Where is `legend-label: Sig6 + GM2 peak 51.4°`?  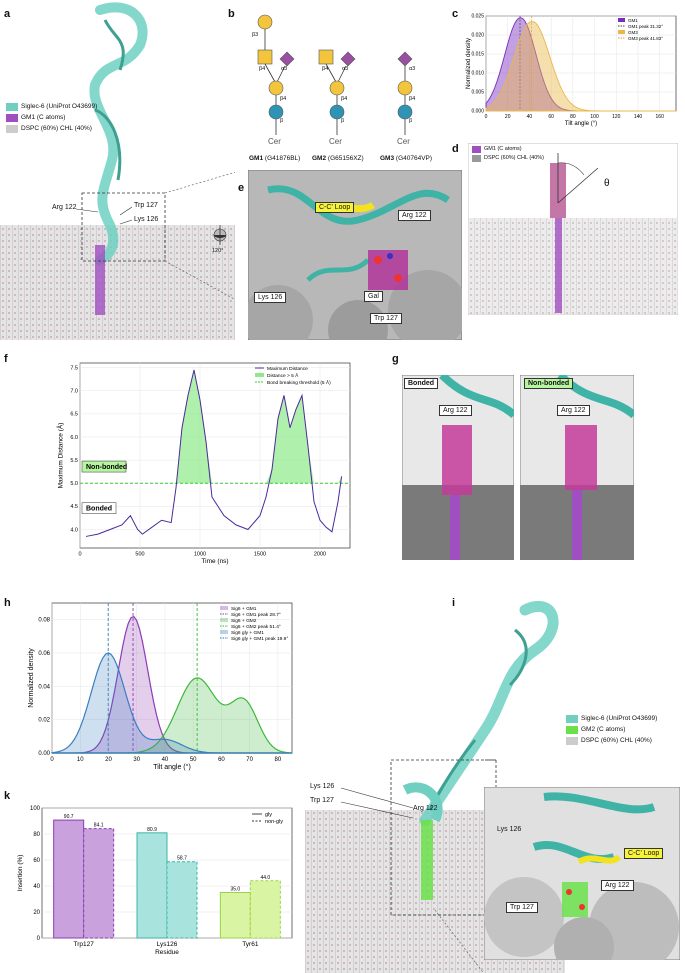 legend-label: Sig6 + GM2 peak 51.4° is located at coordinates (256, 627).